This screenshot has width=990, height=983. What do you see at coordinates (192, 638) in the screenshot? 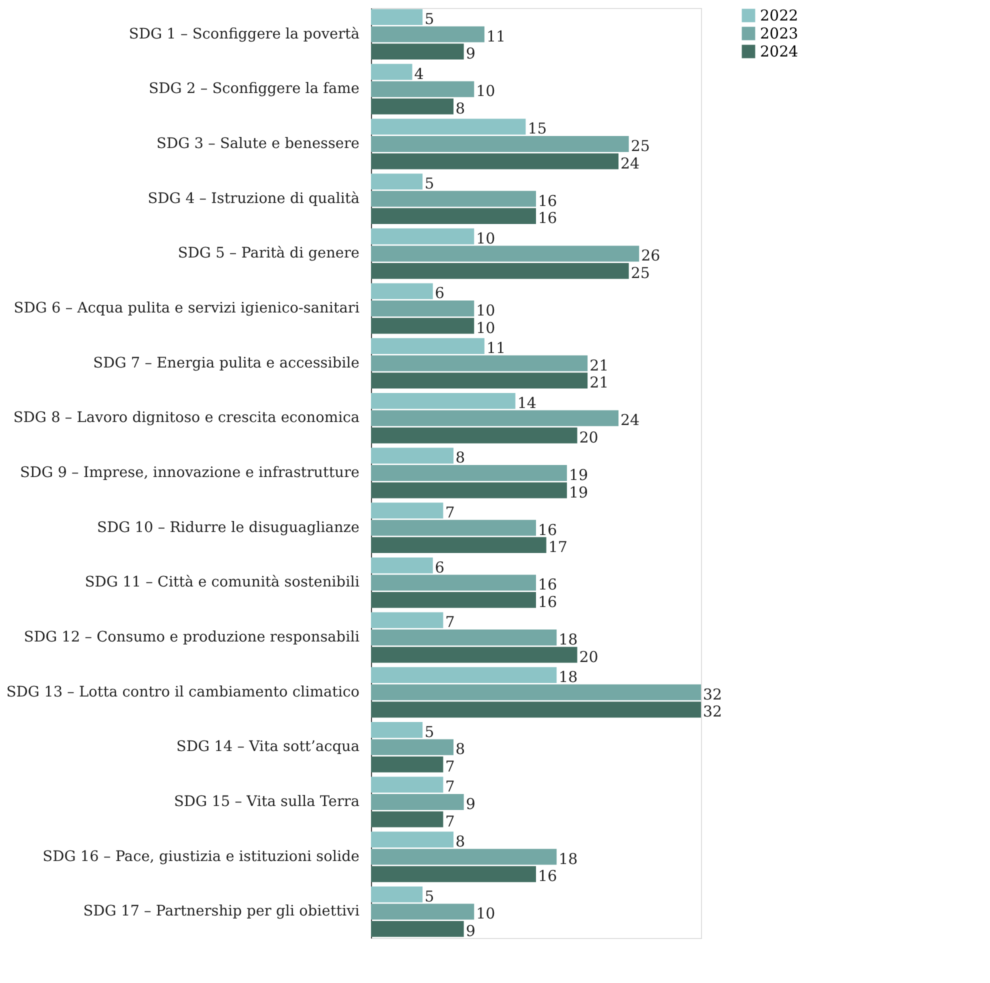
I see `y-tick-label: SDG 12 – Consumo e produzione responsabili` at bounding box center [192, 638].